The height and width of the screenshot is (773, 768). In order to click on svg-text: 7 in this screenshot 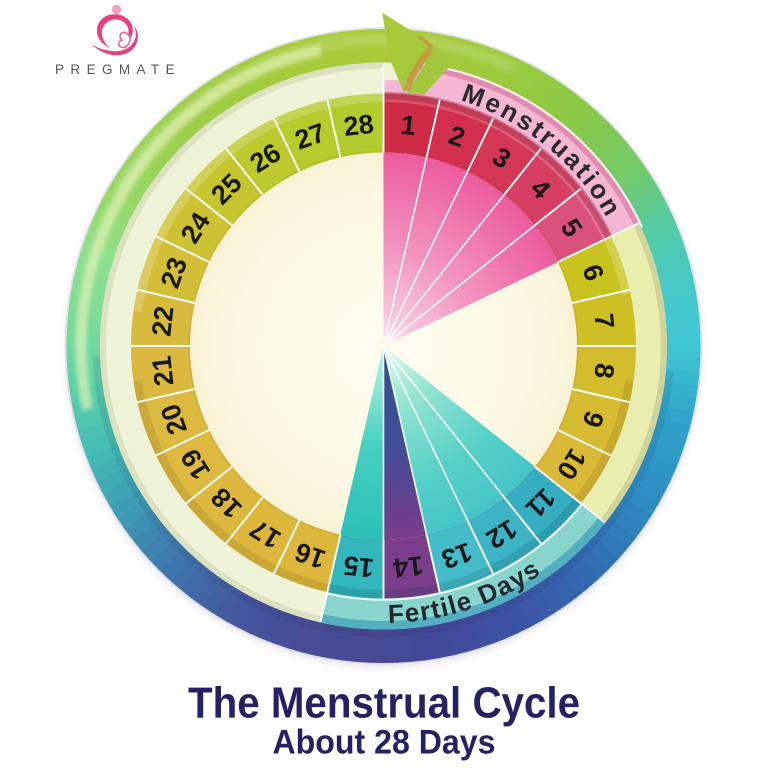, I will do `click(603, 321)`.